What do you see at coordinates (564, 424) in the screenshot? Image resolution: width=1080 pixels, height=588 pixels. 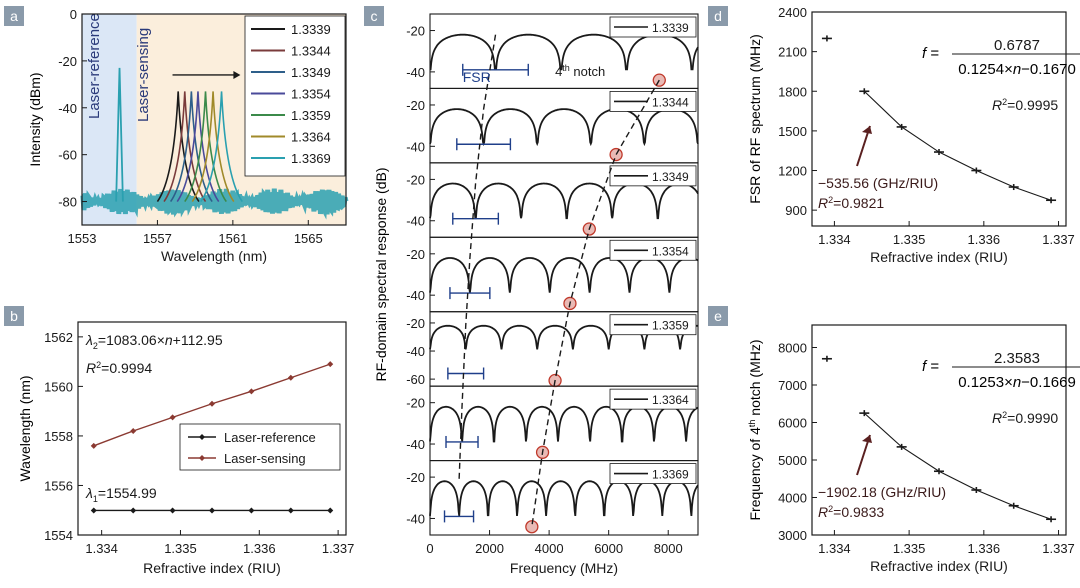 I see `rf-trace-1.3364` at bounding box center [564, 424].